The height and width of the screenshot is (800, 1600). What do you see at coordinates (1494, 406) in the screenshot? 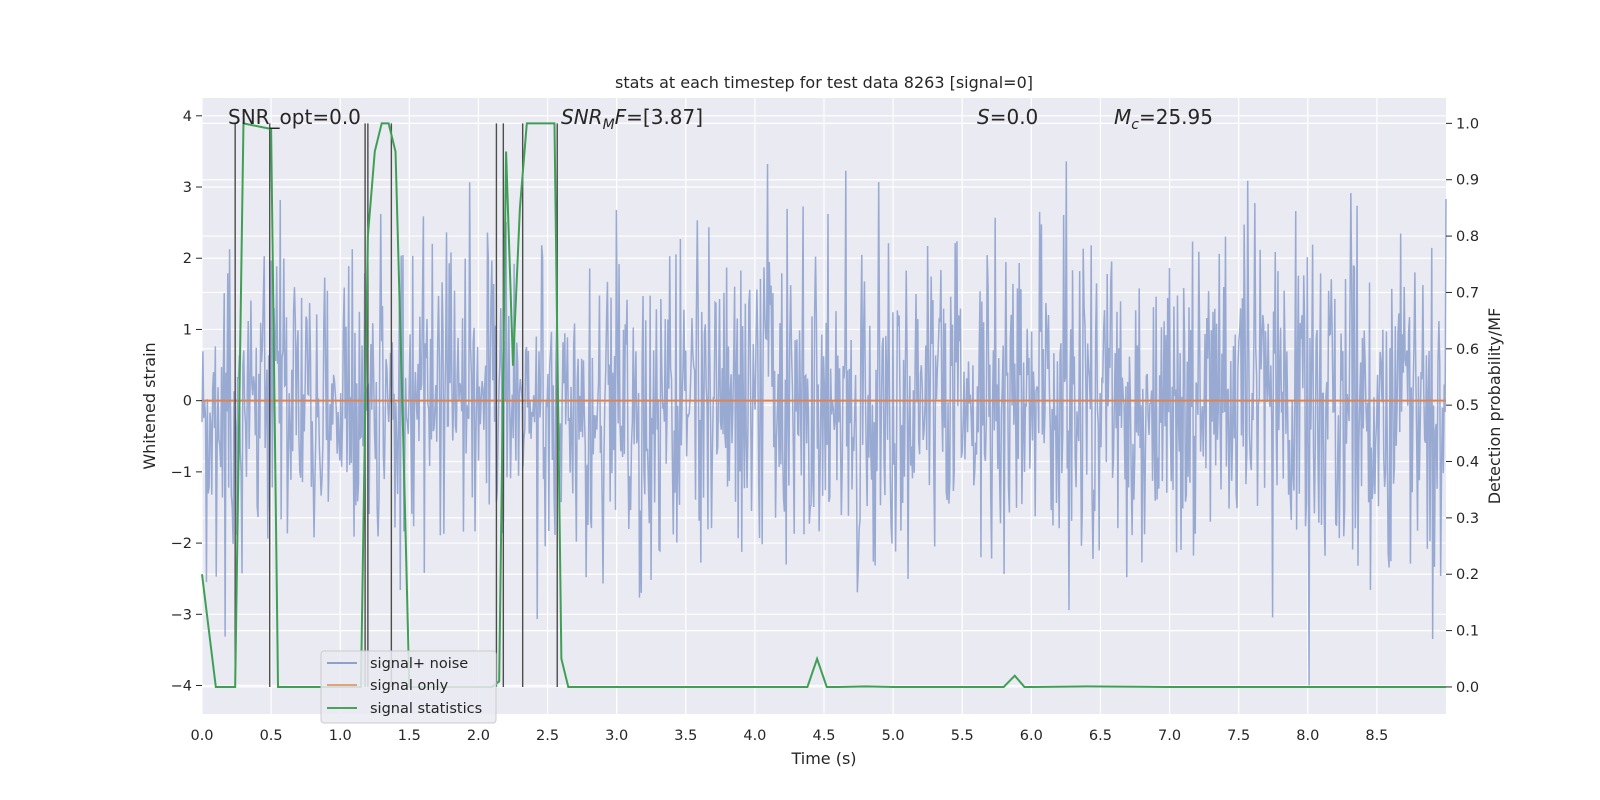
I see `y-axis-right-label: Detection probability/MF` at bounding box center [1494, 406].